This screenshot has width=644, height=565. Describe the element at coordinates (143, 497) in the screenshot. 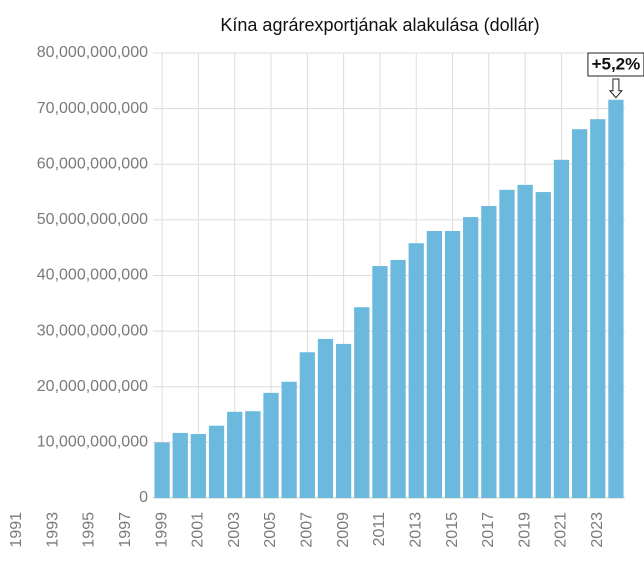

I see `y-tick-label: 0` at that location.